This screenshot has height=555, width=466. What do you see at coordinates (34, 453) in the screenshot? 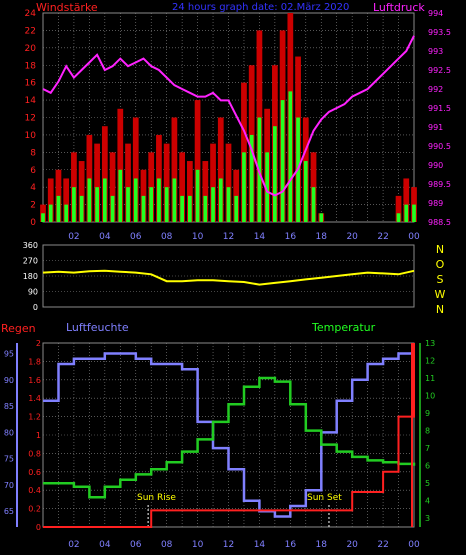
I see `rain-tick-label: 0.8` at bounding box center [34, 453].